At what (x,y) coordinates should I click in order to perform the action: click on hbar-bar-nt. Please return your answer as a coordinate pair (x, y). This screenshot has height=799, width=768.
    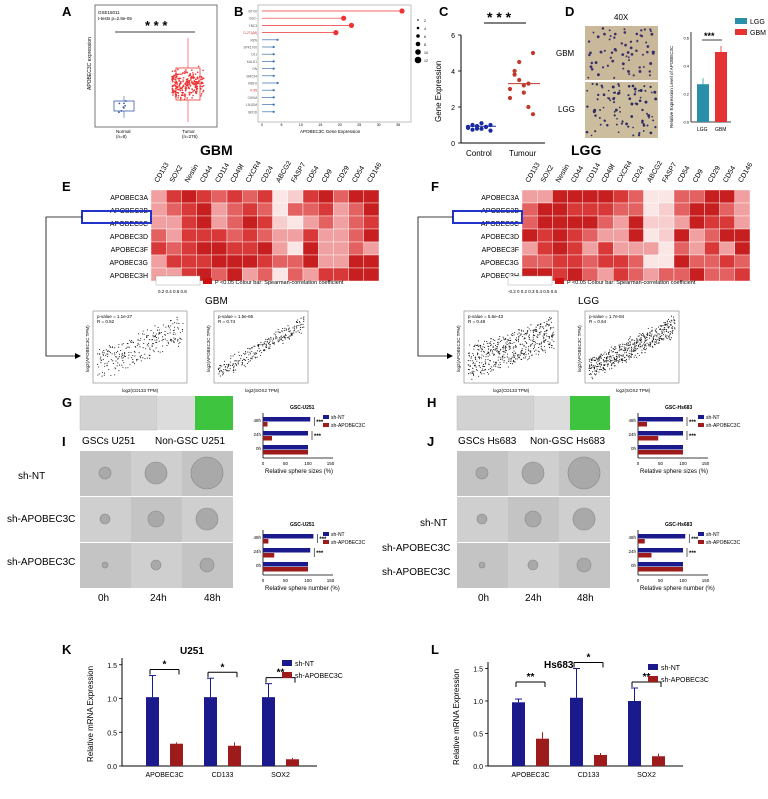
    Looking at the image, I should click on (287, 419).